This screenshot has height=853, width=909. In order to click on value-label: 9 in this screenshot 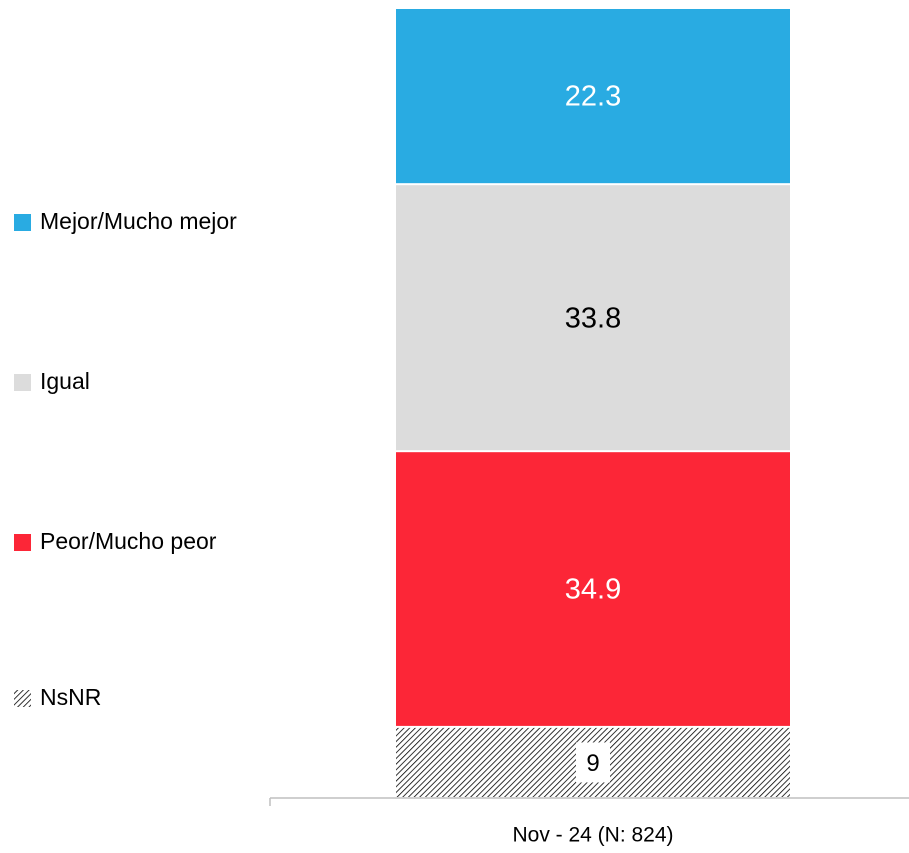, I will do `click(592, 763)`.